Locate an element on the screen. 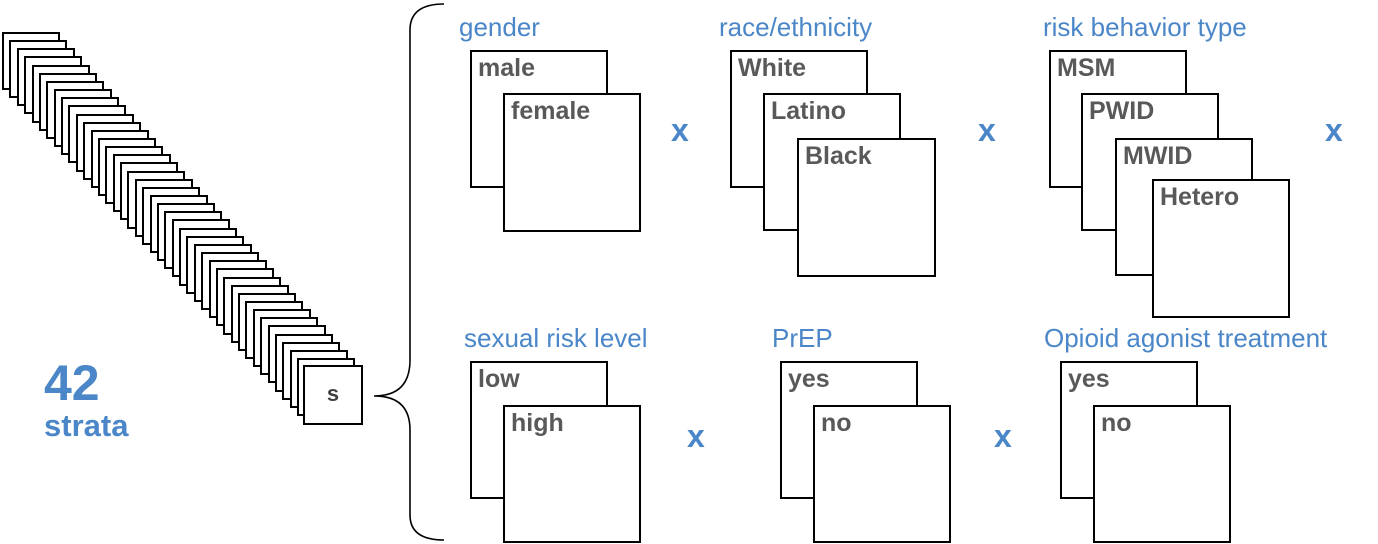 This screenshot has height=544, width=1378. strata-count: 42 is located at coordinates (72, 383).